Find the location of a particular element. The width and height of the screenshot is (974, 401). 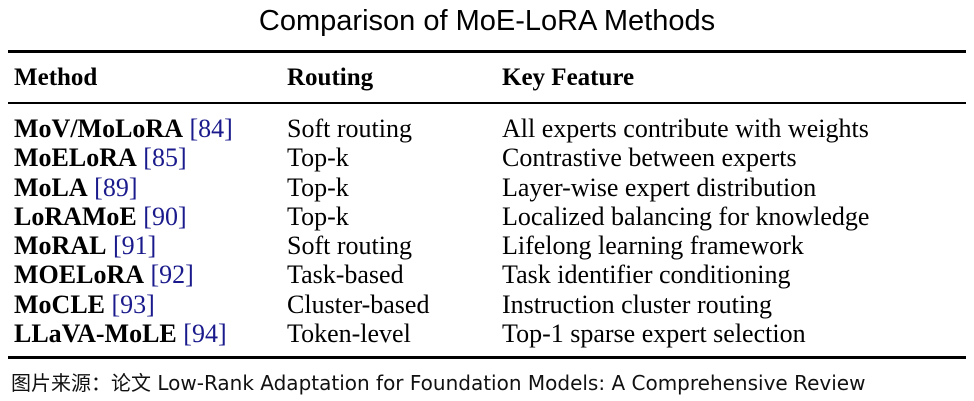

feature-cell: Layer-wise expert distribution is located at coordinates (659, 187).